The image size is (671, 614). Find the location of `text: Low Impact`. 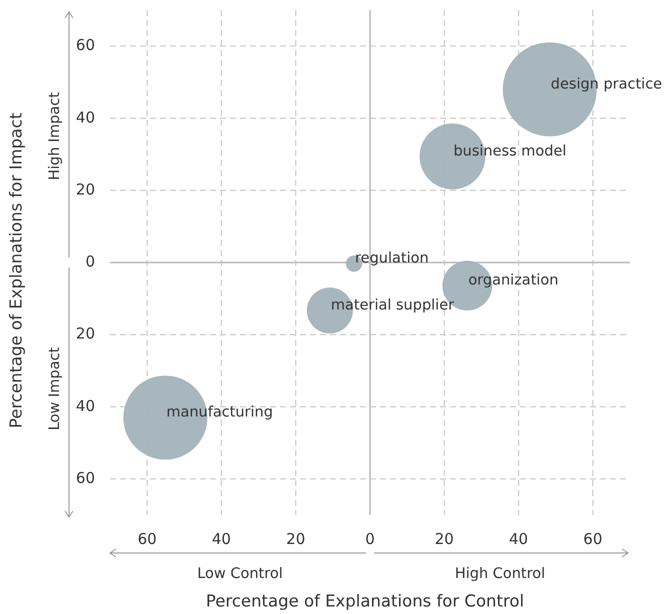

text: Low Impact is located at coordinates (54, 388).